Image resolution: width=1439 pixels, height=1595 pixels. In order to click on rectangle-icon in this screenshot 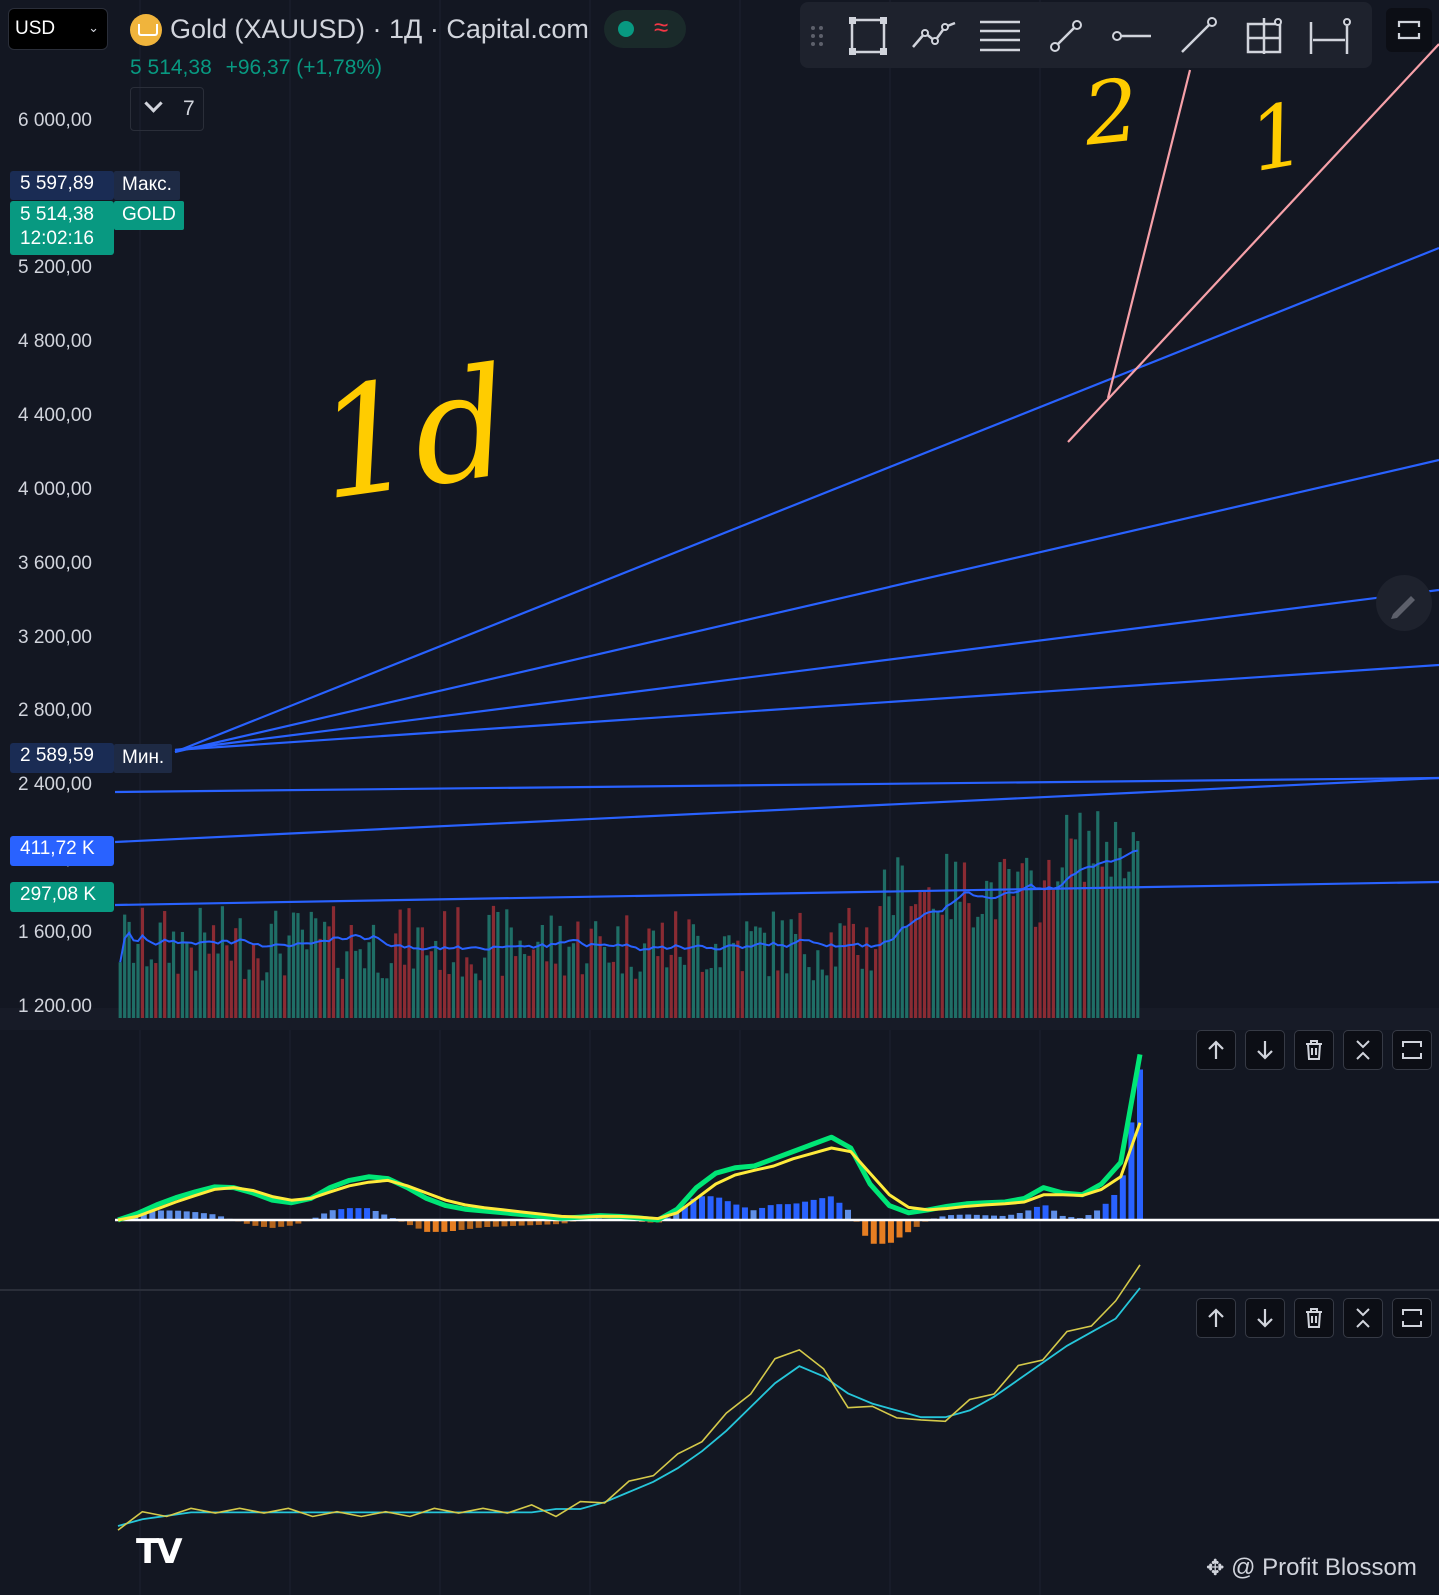, I will do `click(868, 36)`.